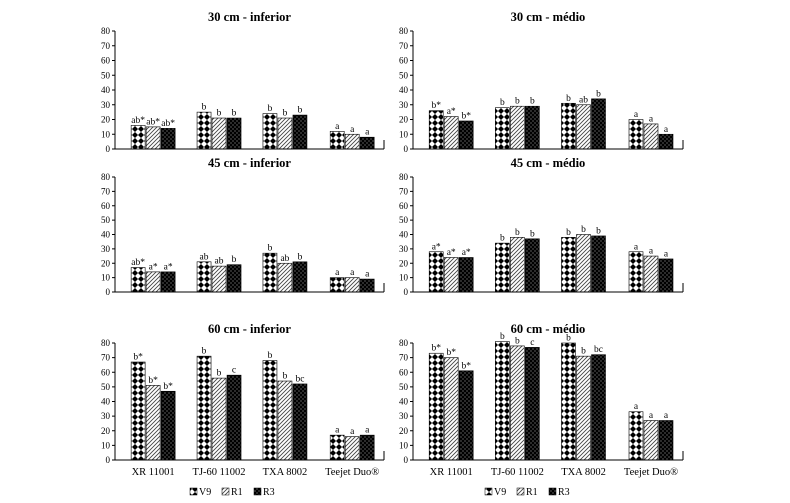 This screenshot has width=790, height=503. I want to click on legend-label-r1: R1, so click(532, 492).